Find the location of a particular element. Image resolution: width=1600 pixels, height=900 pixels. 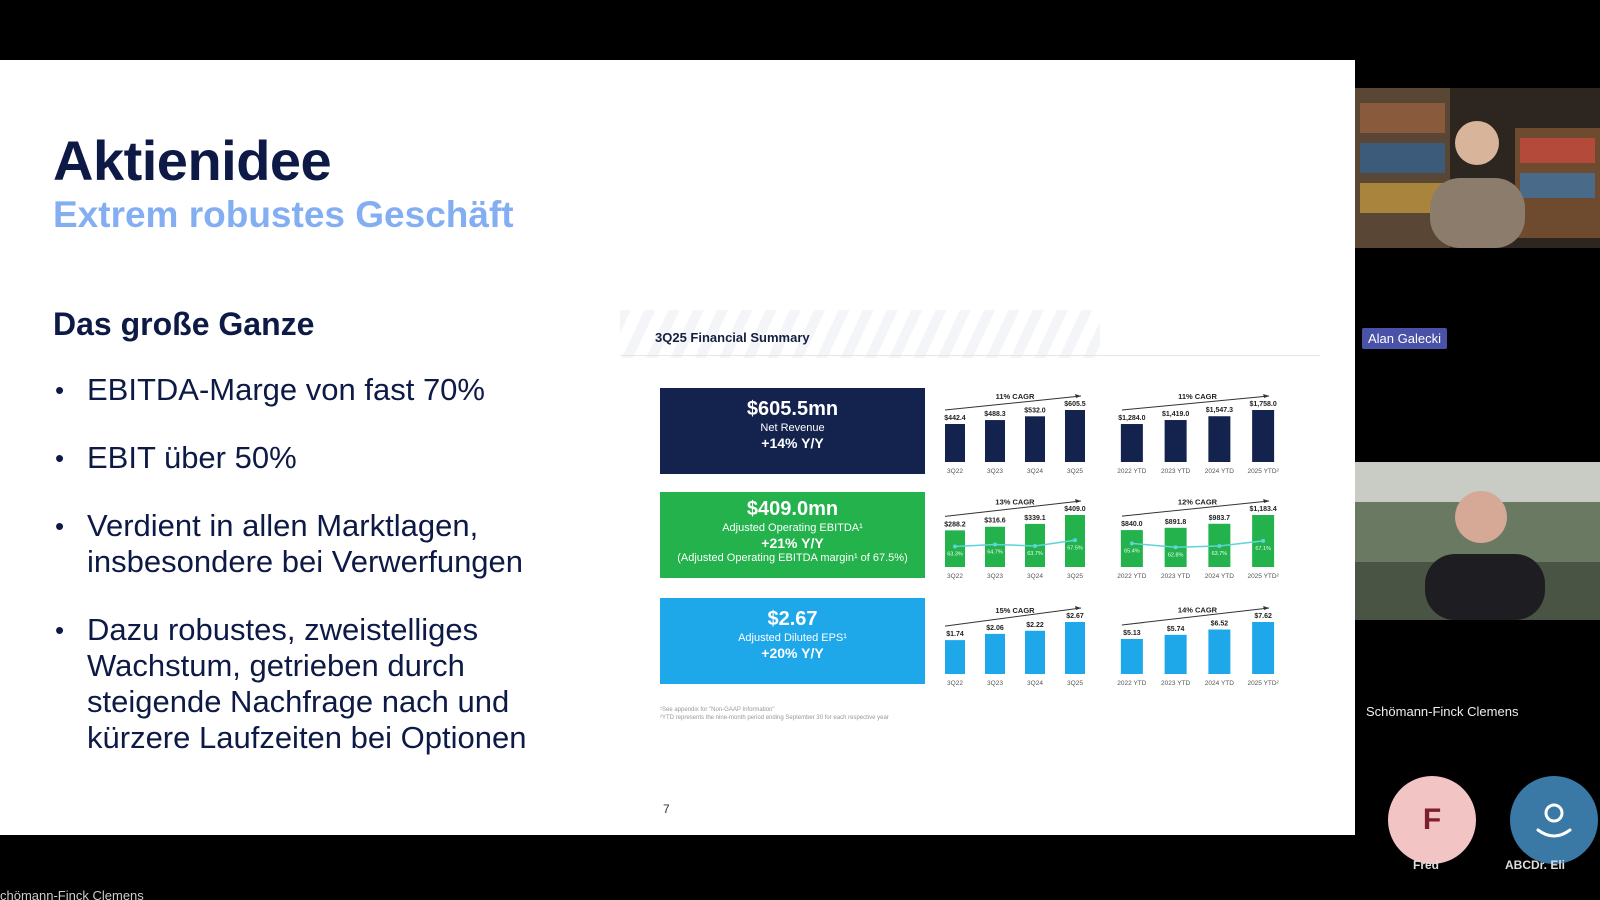

margin-label: 65.4% is located at coordinates (1132, 551).